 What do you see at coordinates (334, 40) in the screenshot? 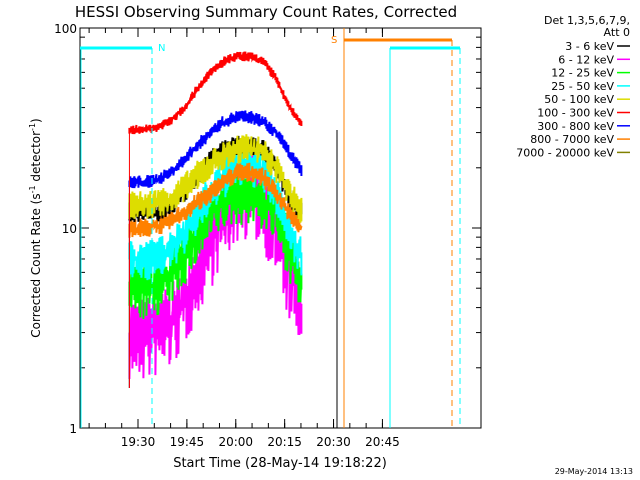
I see `saa-flag-label: S` at bounding box center [334, 40].